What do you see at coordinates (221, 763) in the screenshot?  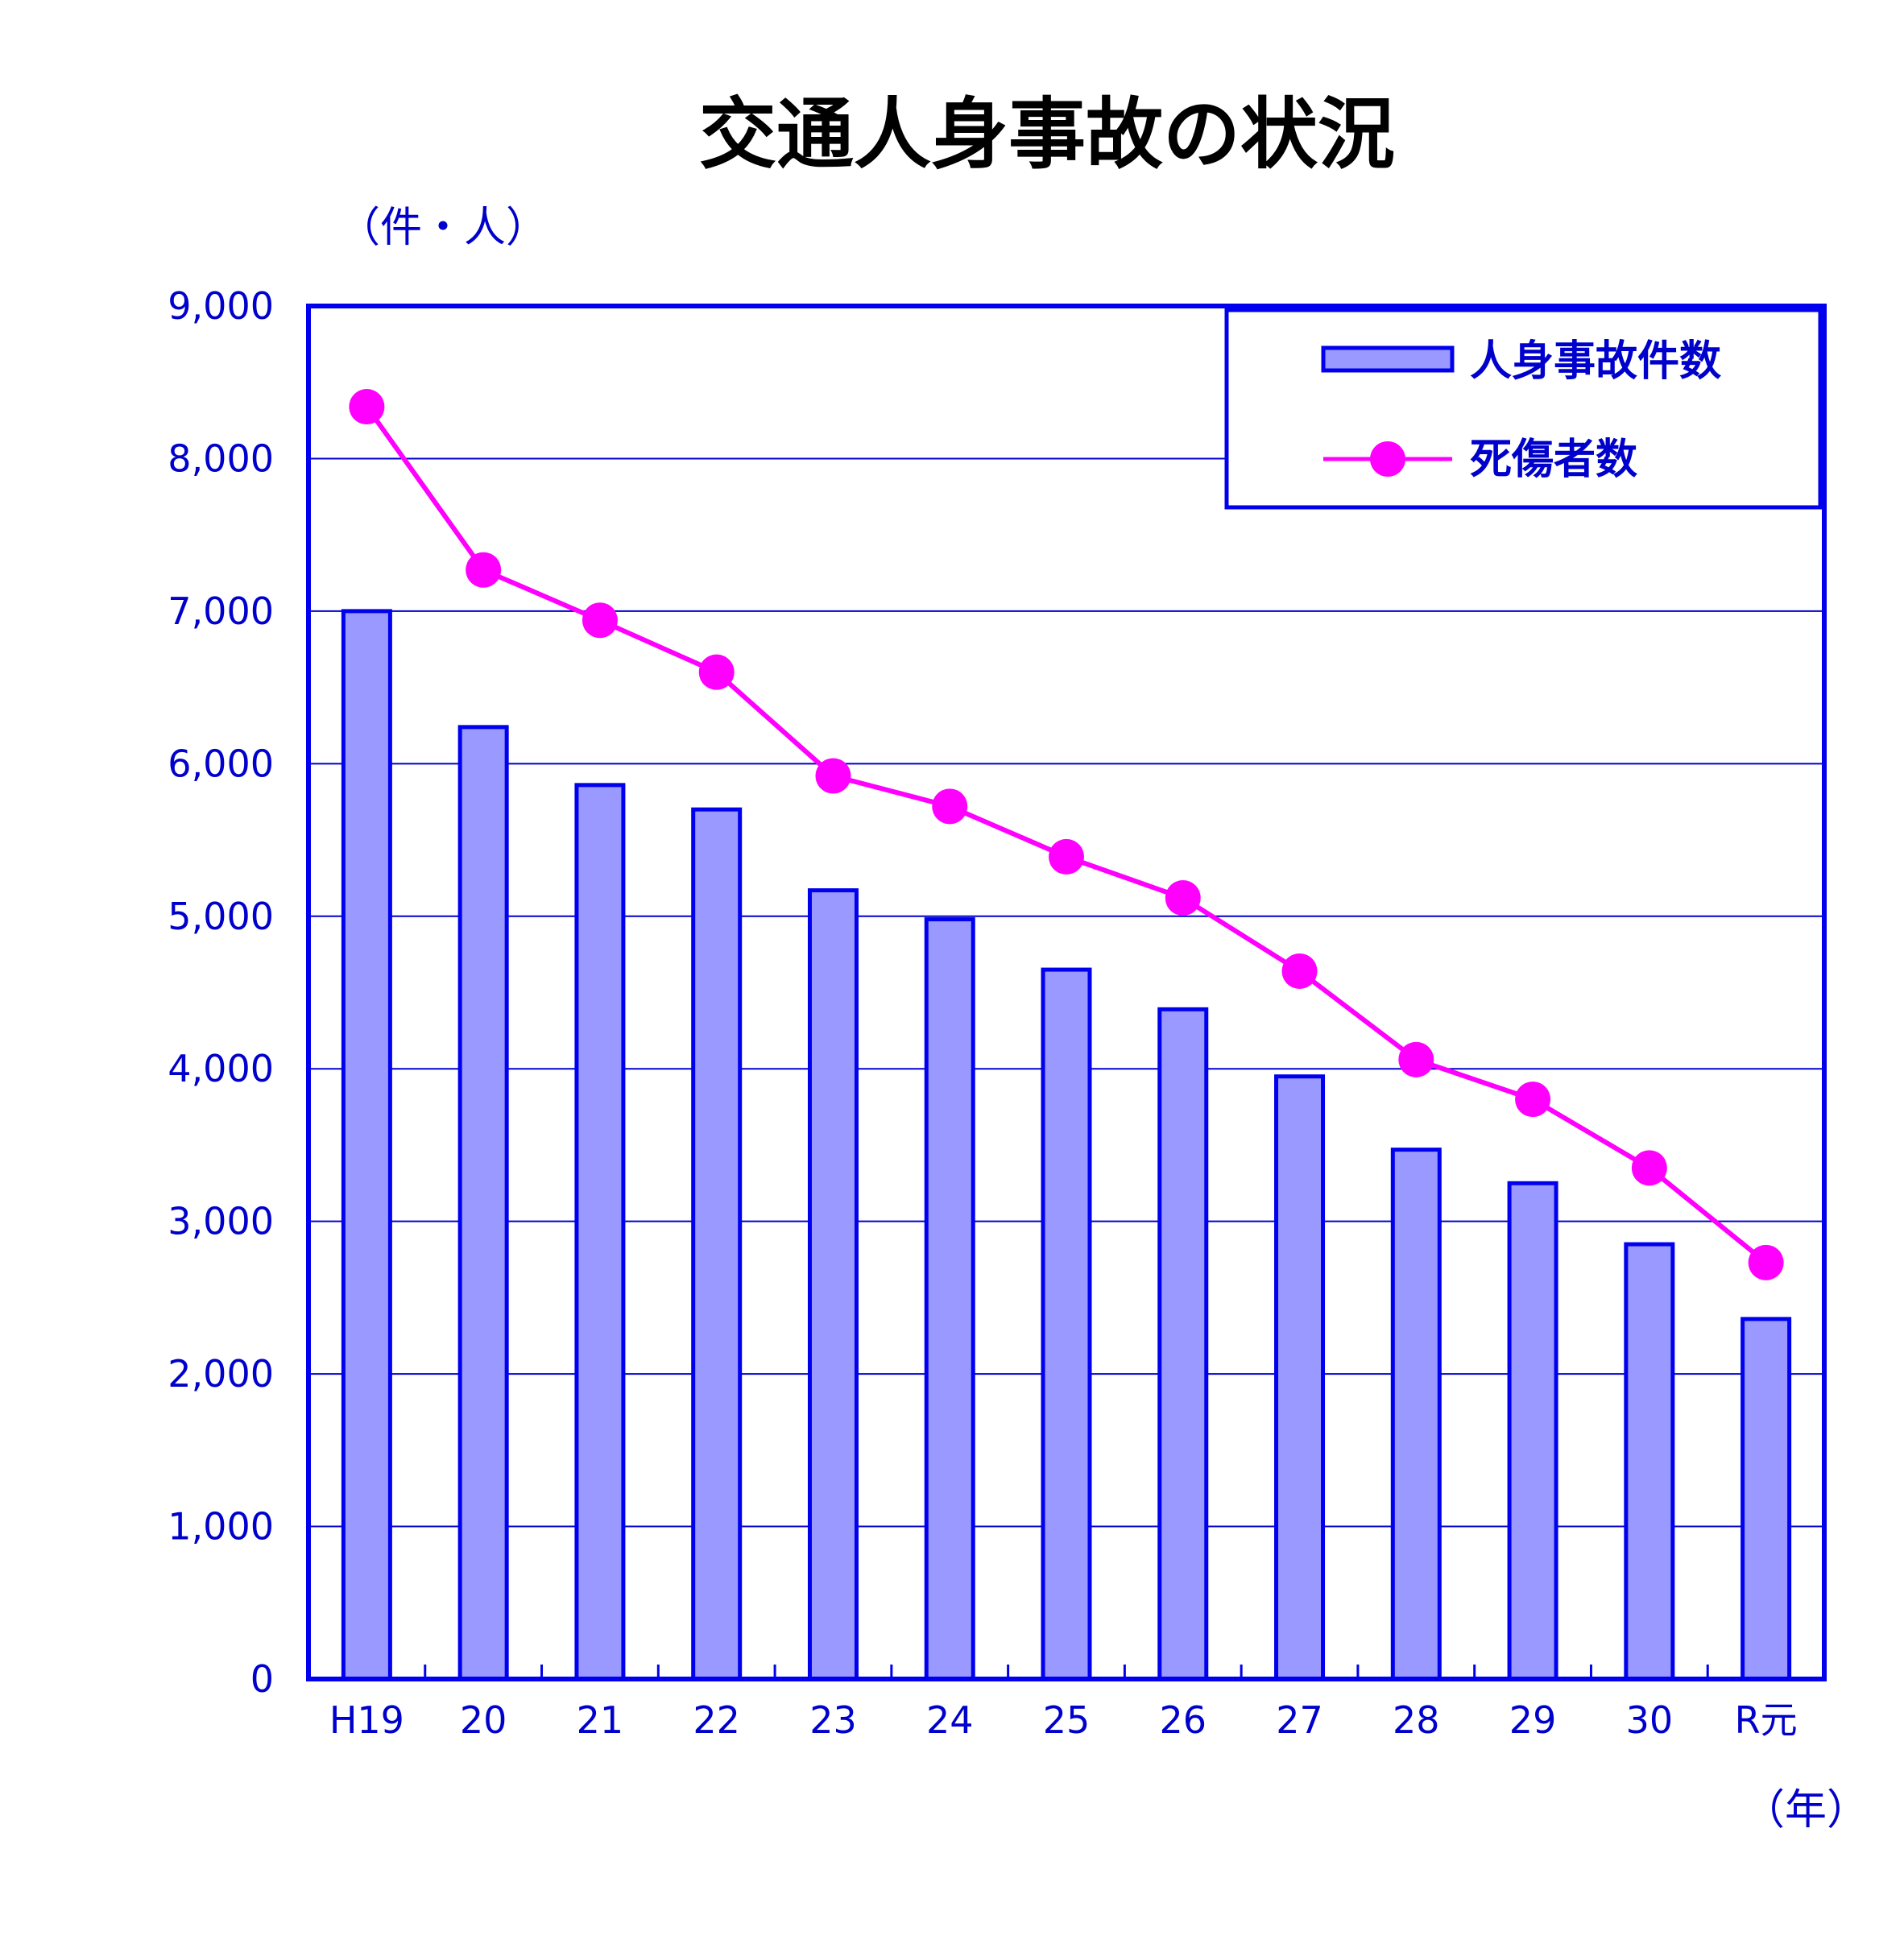 I see `y-tick-label: 6,000` at bounding box center [221, 763].